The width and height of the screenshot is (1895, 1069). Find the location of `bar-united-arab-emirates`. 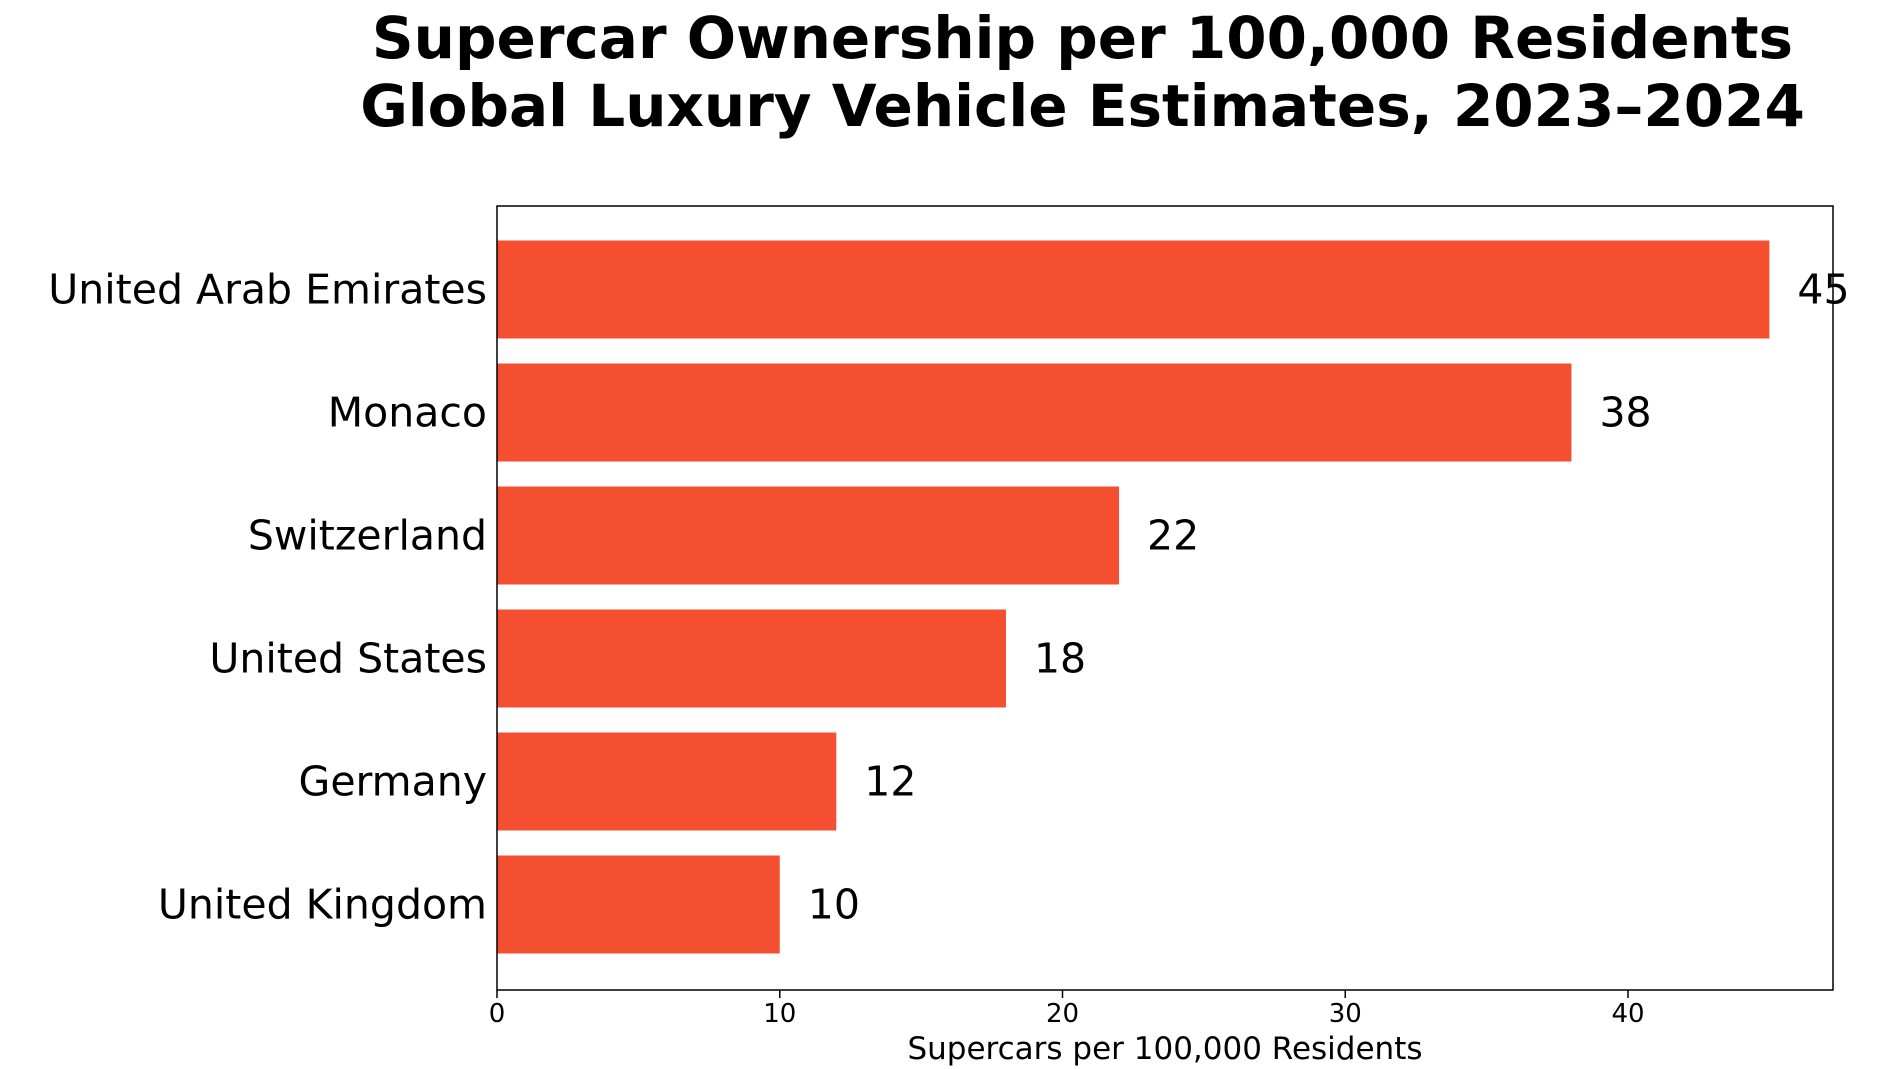

bar-united-arab-emirates is located at coordinates (1133, 289).